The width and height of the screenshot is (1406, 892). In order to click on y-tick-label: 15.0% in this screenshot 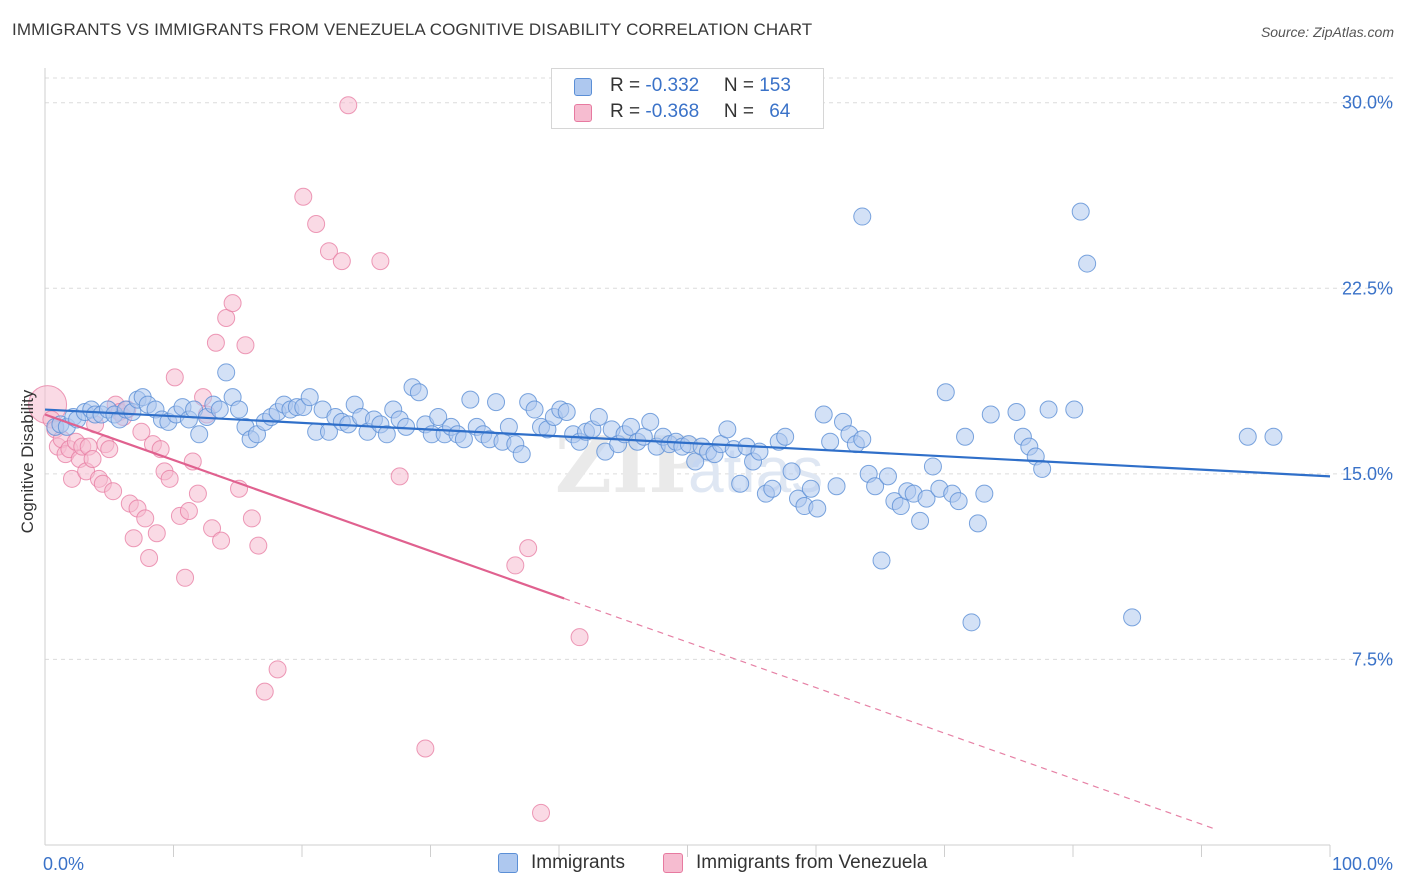, I will do `click(1367, 474)`.